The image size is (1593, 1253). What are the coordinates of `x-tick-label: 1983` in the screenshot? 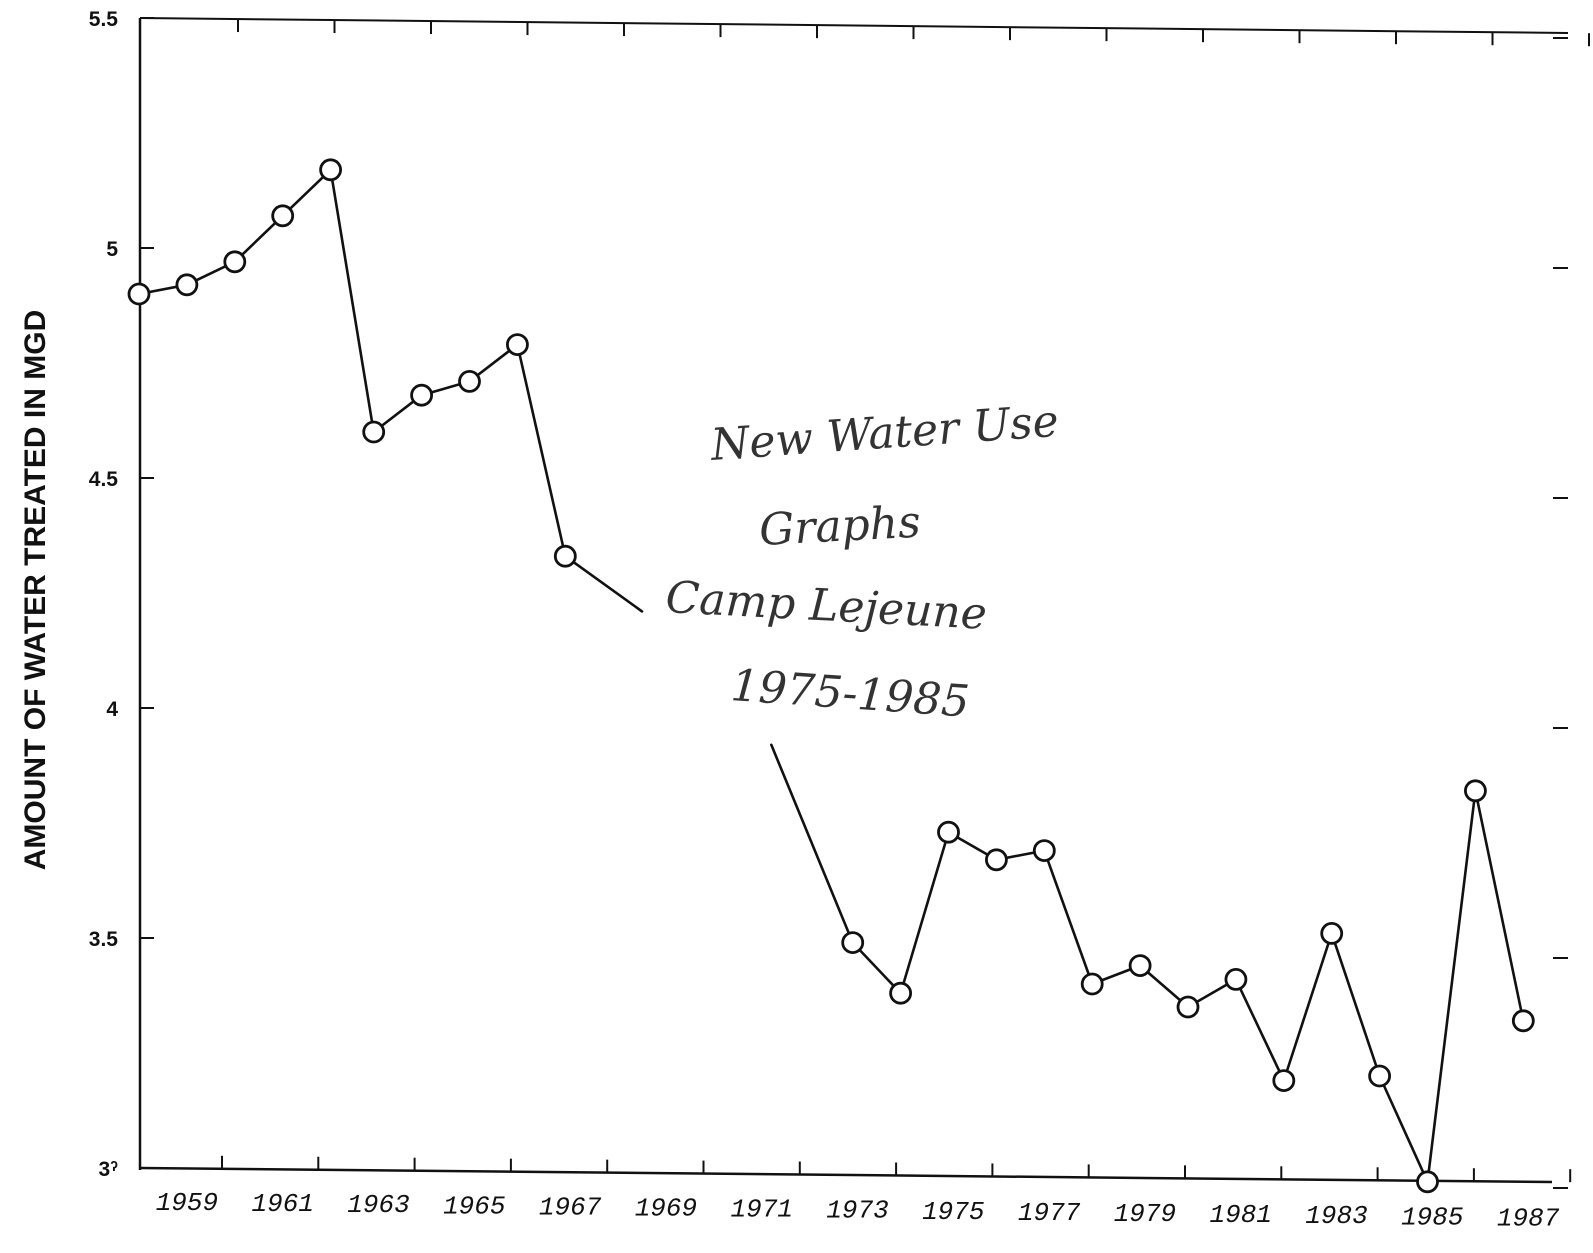 It's located at (1336, 1216).